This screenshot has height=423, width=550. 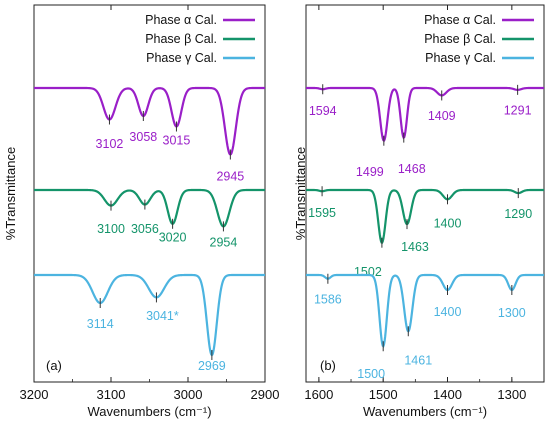 What do you see at coordinates (318, 394) in the screenshot?
I see `x-tick-label: 1600` at bounding box center [318, 394].